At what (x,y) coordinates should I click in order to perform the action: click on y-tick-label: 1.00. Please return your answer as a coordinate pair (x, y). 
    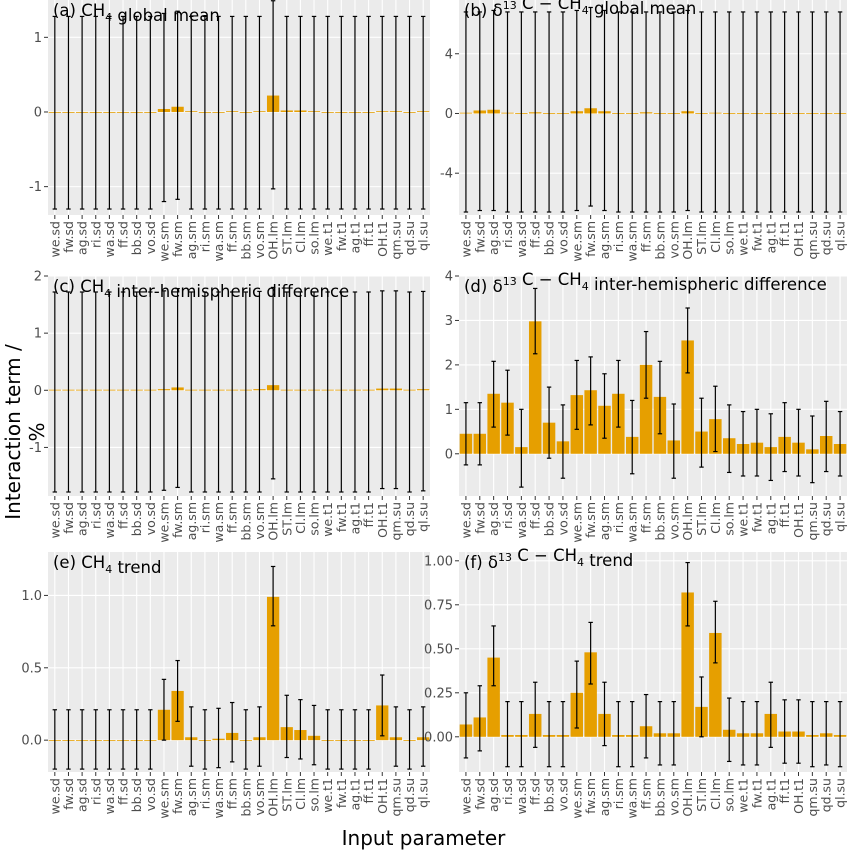
    Looking at the image, I should click on (438, 561).